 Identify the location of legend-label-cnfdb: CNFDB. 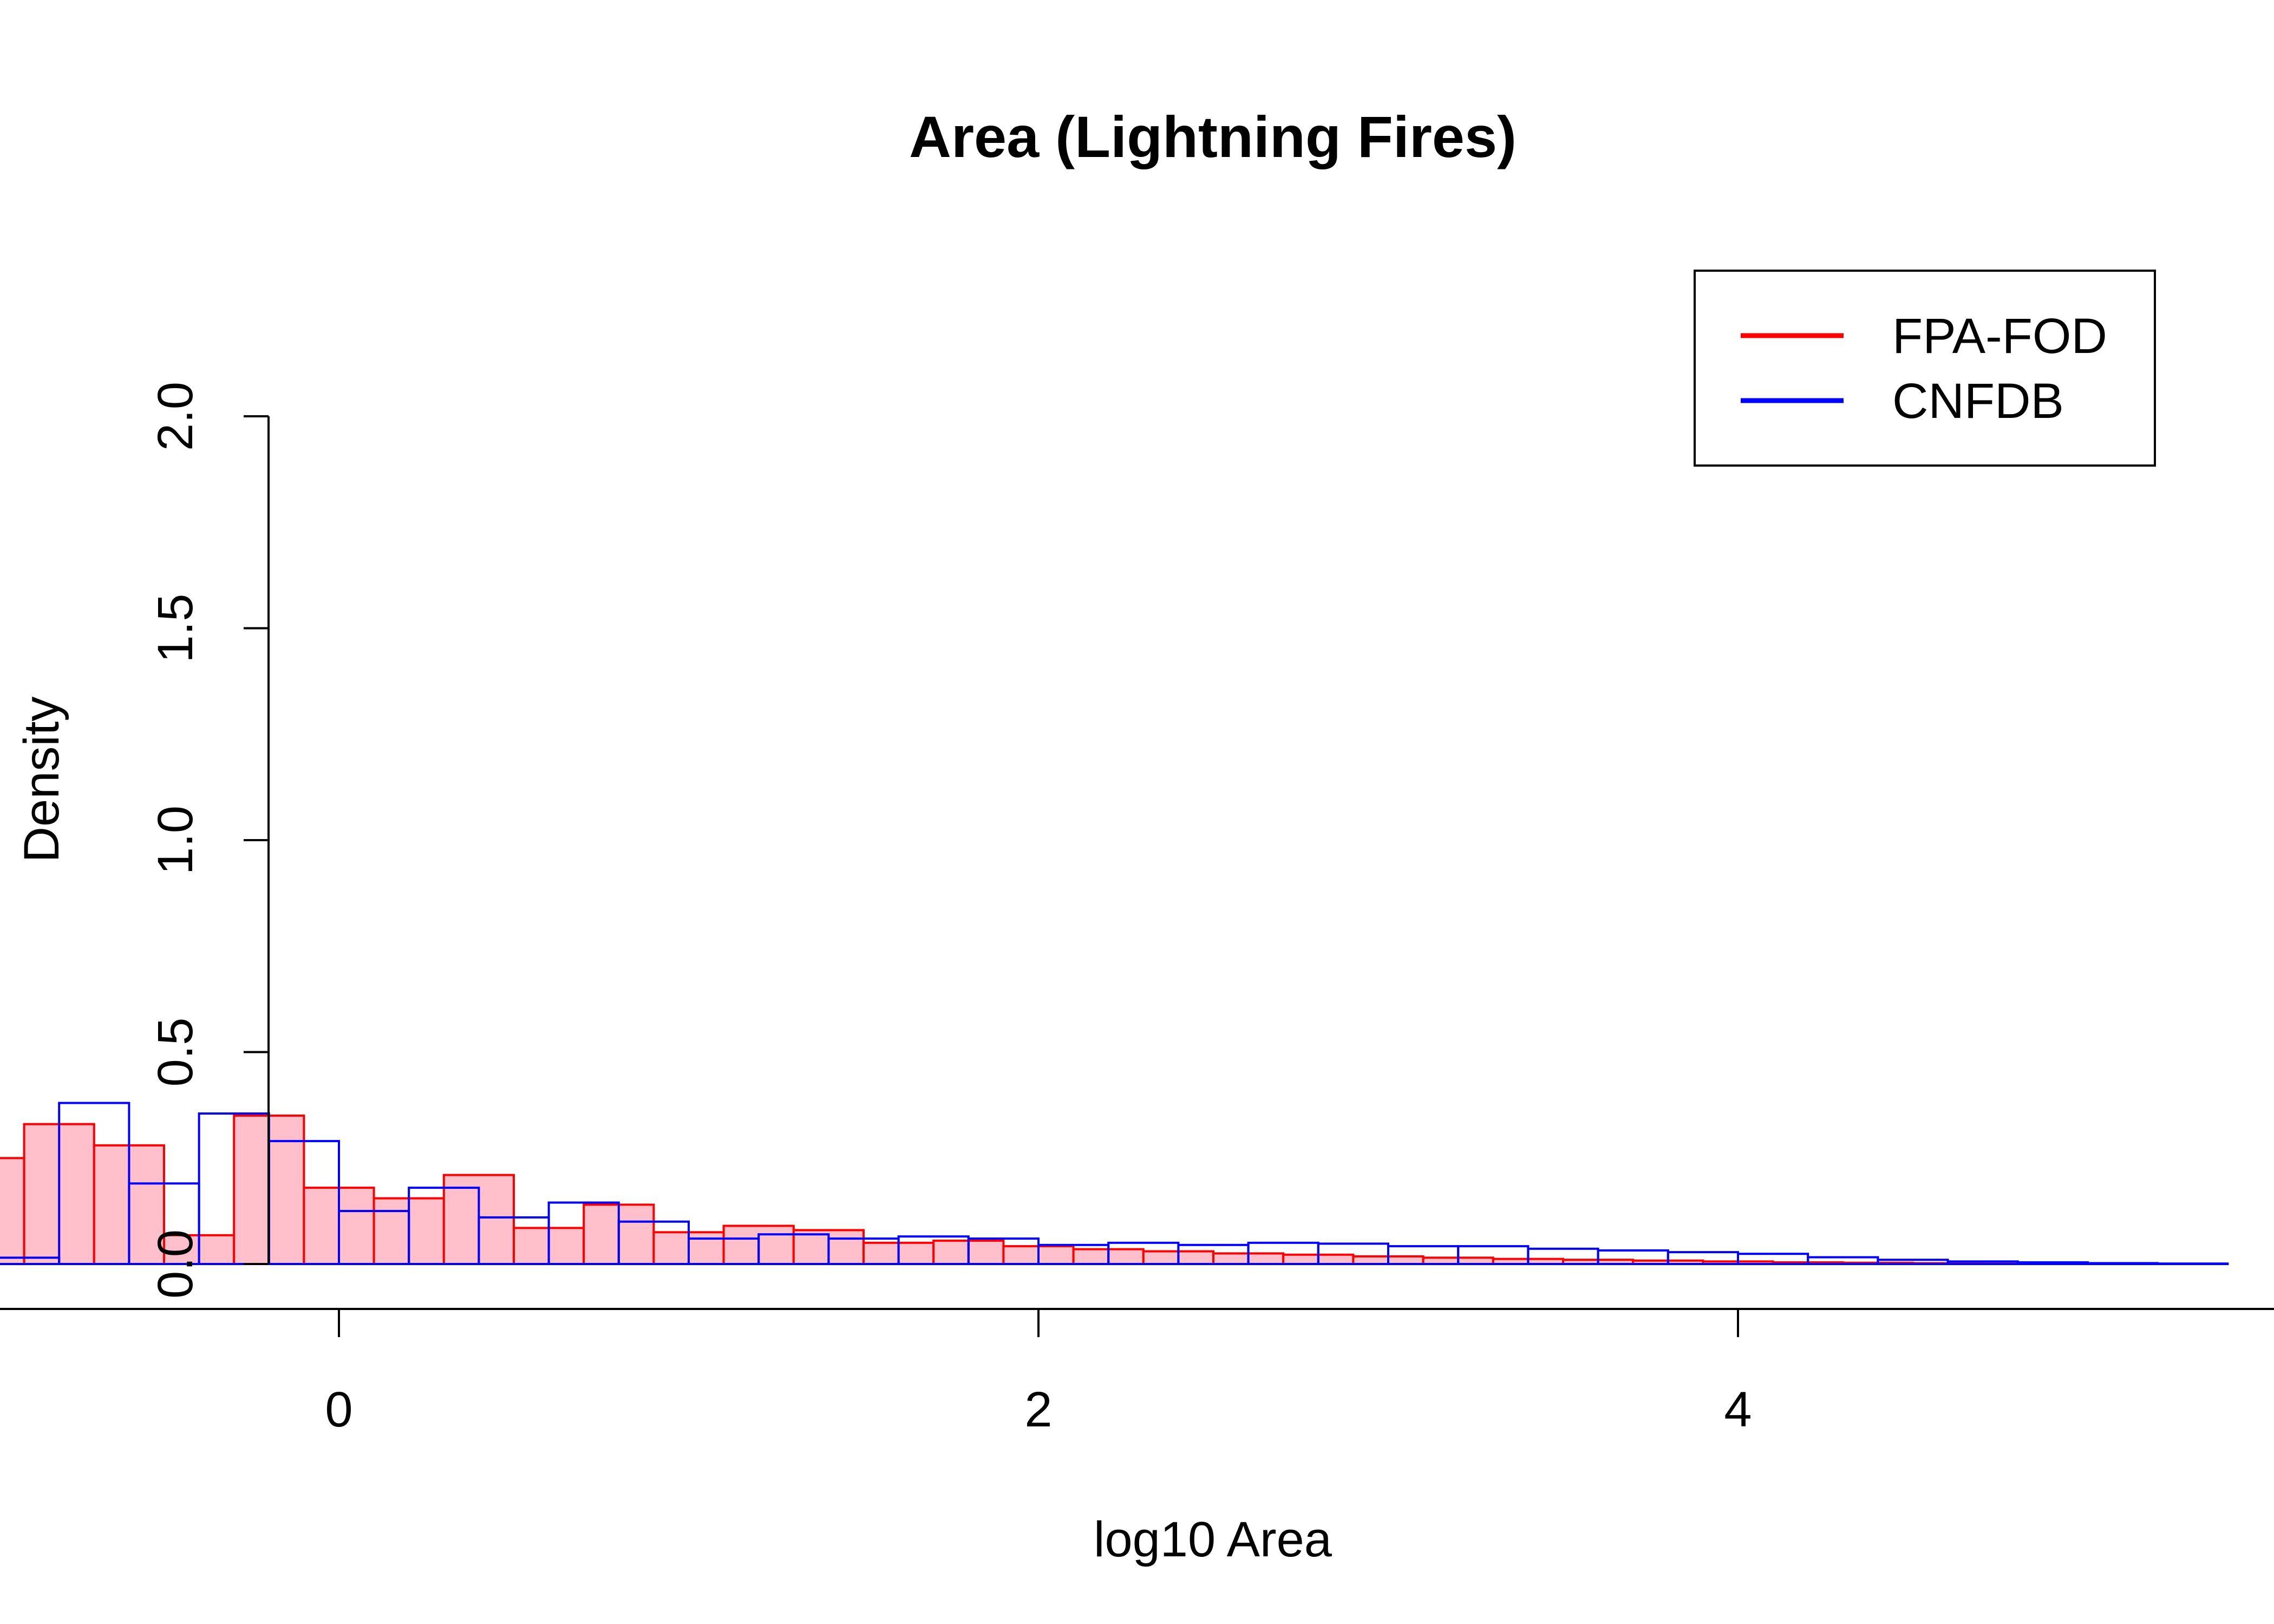
(1978, 402).